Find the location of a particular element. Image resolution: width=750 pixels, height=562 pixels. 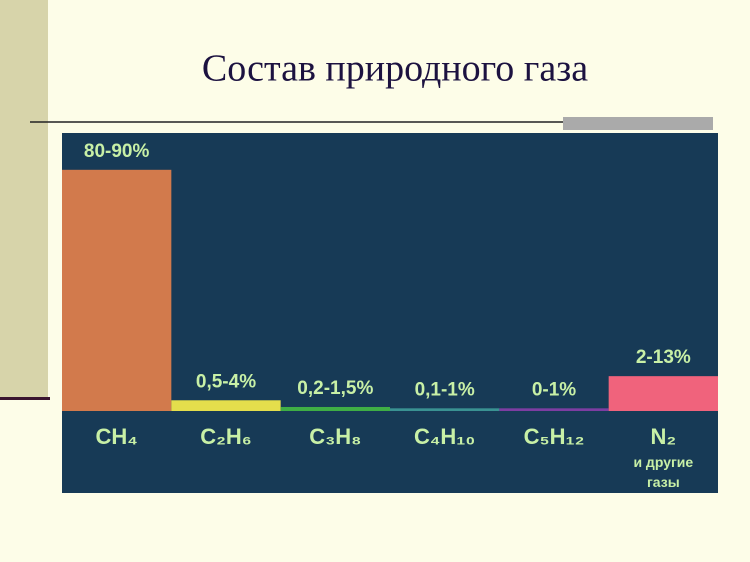

category-label: N₂ is located at coordinates (663, 436).